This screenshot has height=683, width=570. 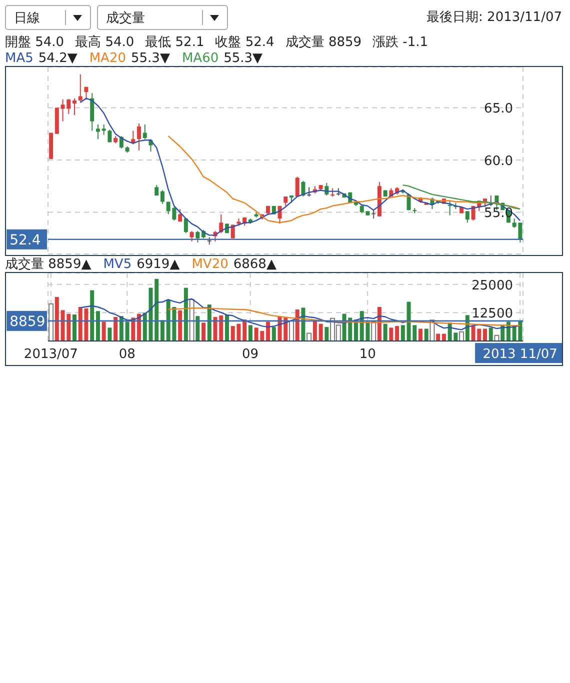 I want to click on y-tick-label: 60.0, so click(x=498, y=161).